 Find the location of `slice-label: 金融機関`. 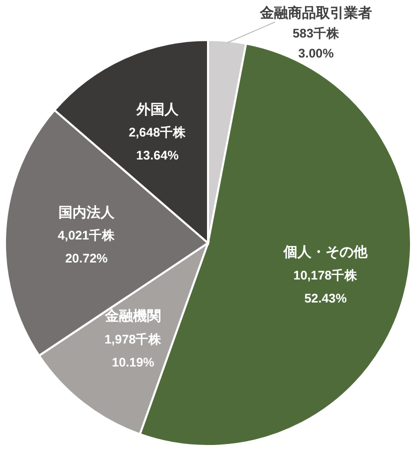

slice-label: 金融機関 is located at coordinates (133, 316).